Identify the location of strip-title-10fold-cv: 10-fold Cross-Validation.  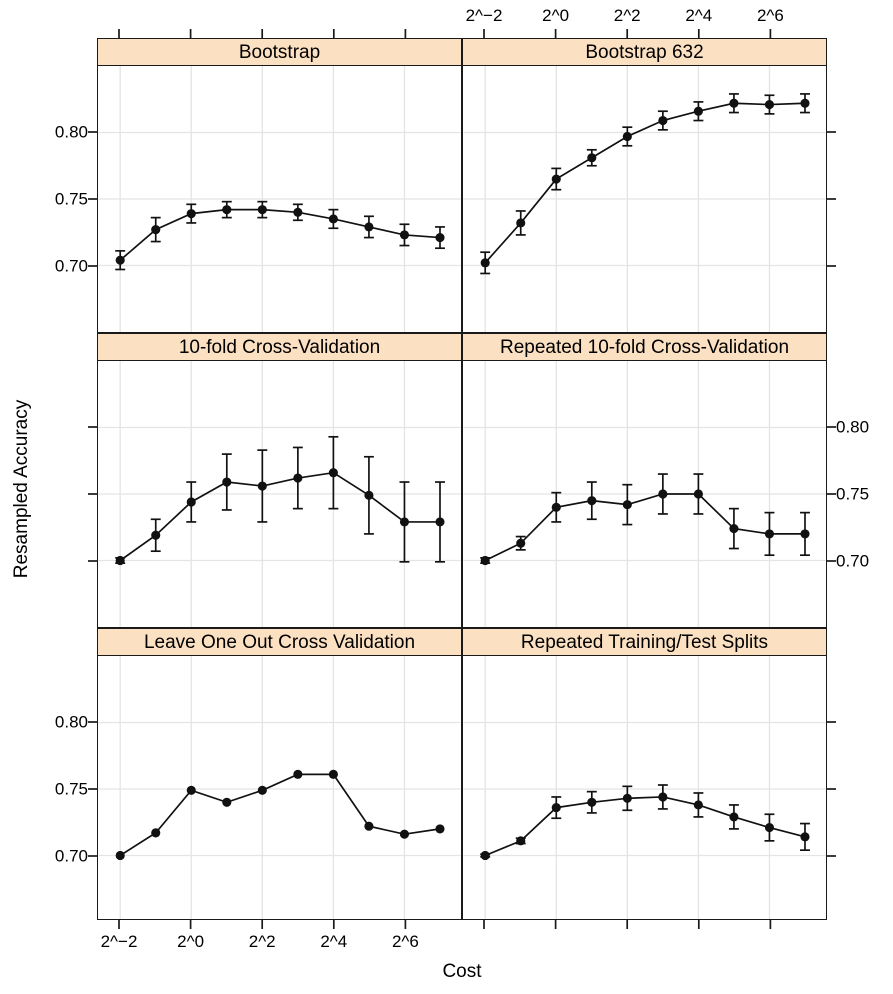
(279, 347).